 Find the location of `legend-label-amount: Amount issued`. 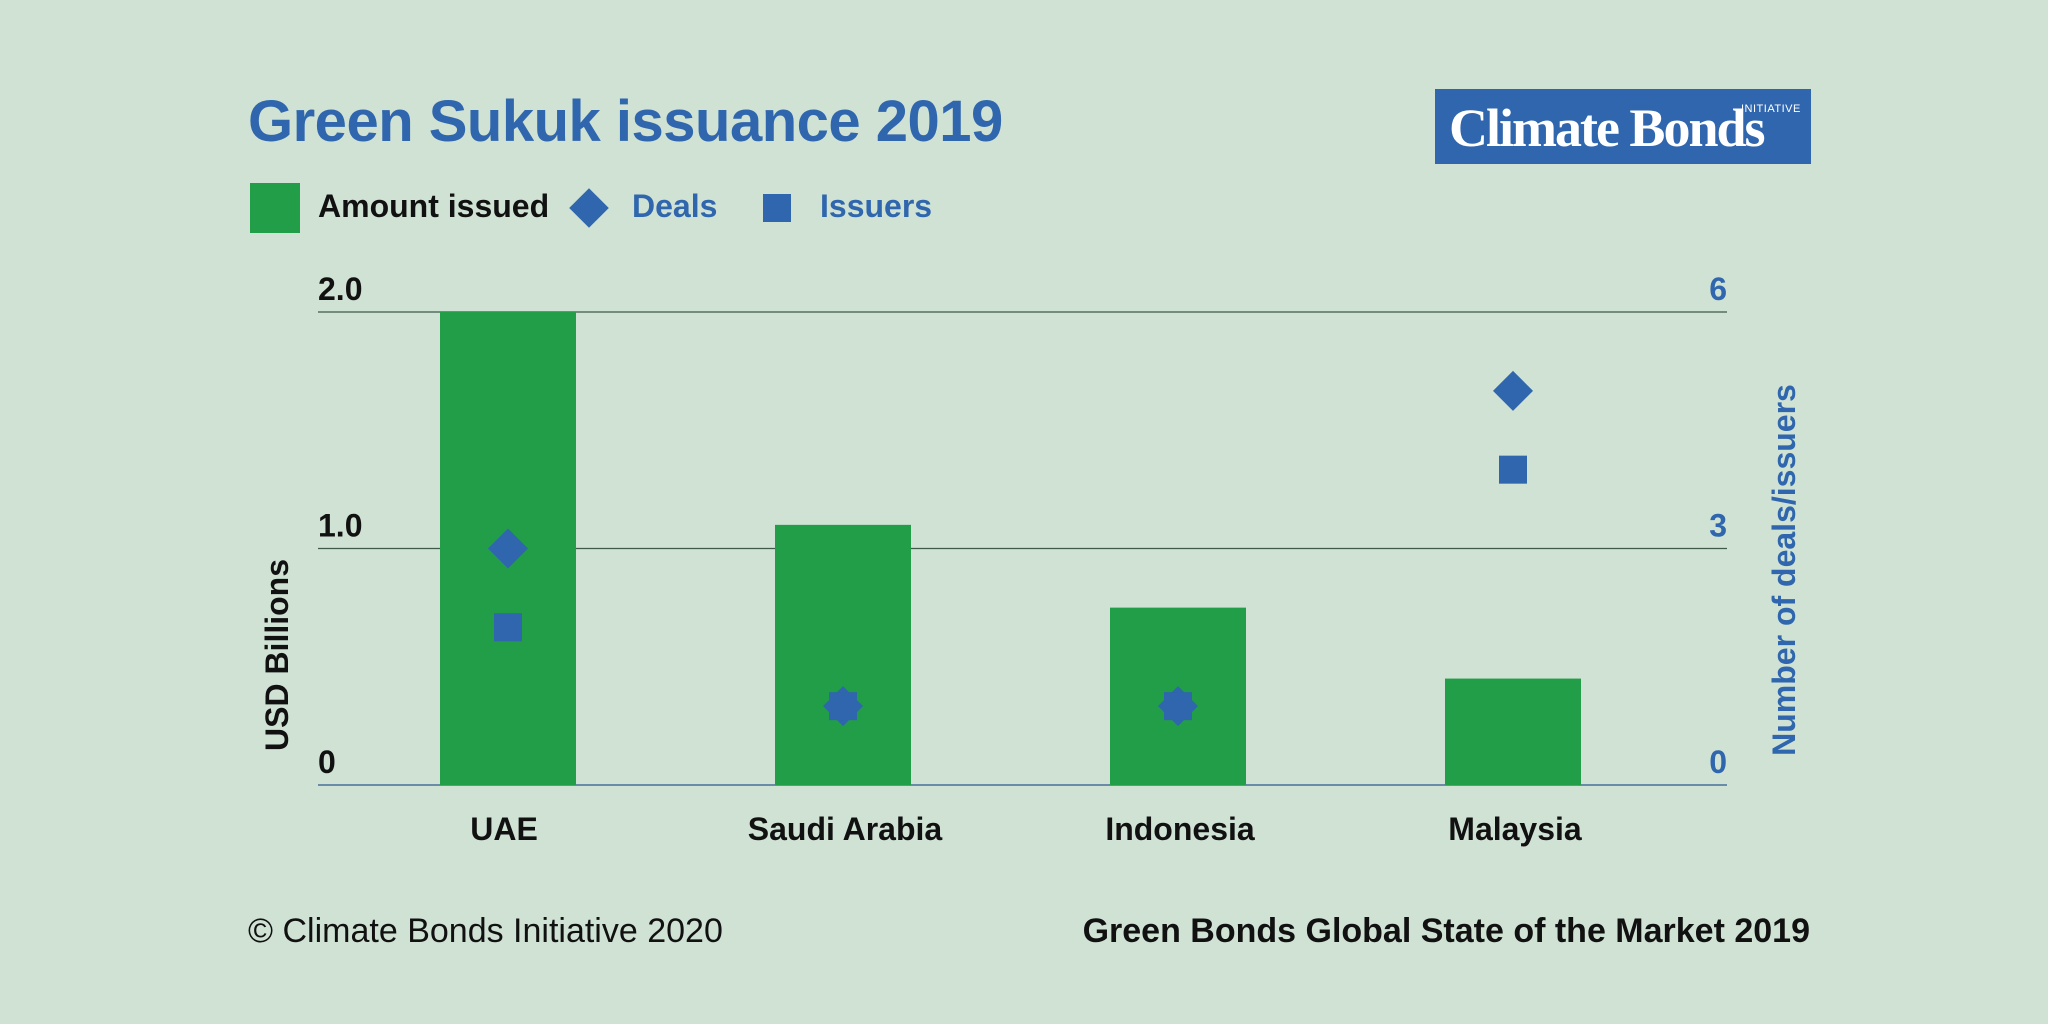

legend-label-amount: Amount issued is located at coordinates (434, 206).